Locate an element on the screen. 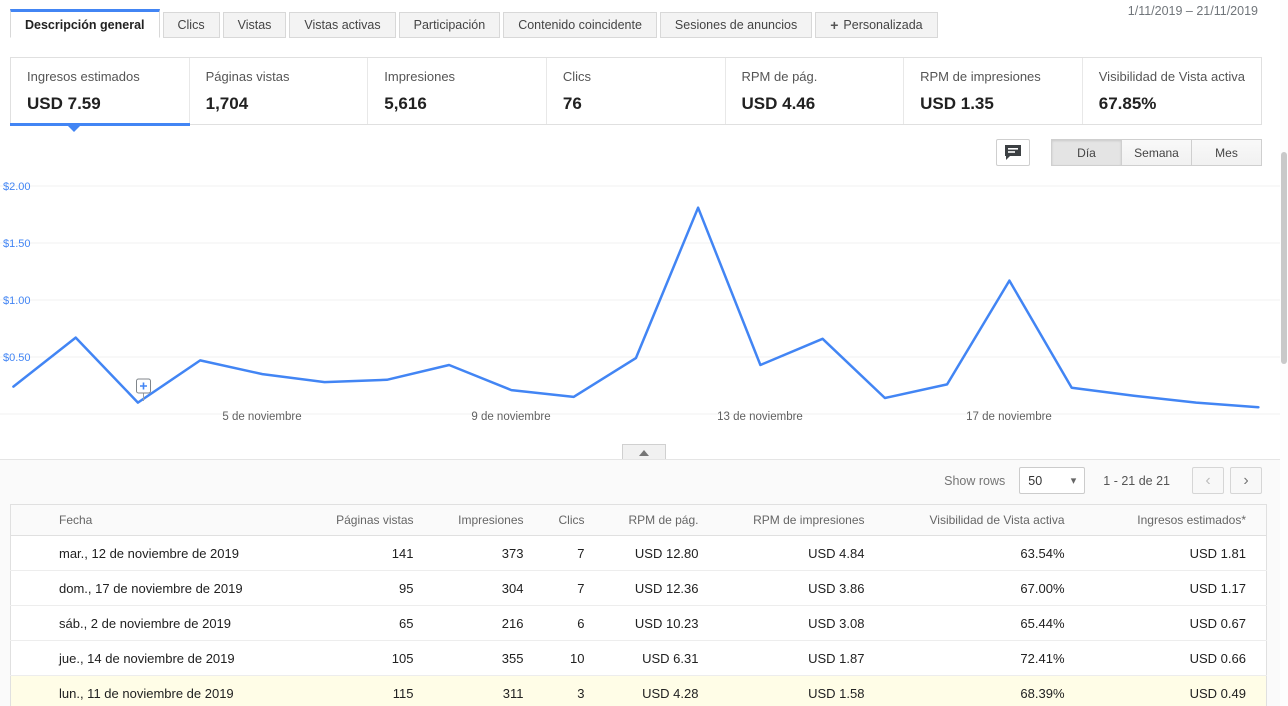 The image size is (1288, 706). cell-paginas-vistas: 141 is located at coordinates (371, 553).